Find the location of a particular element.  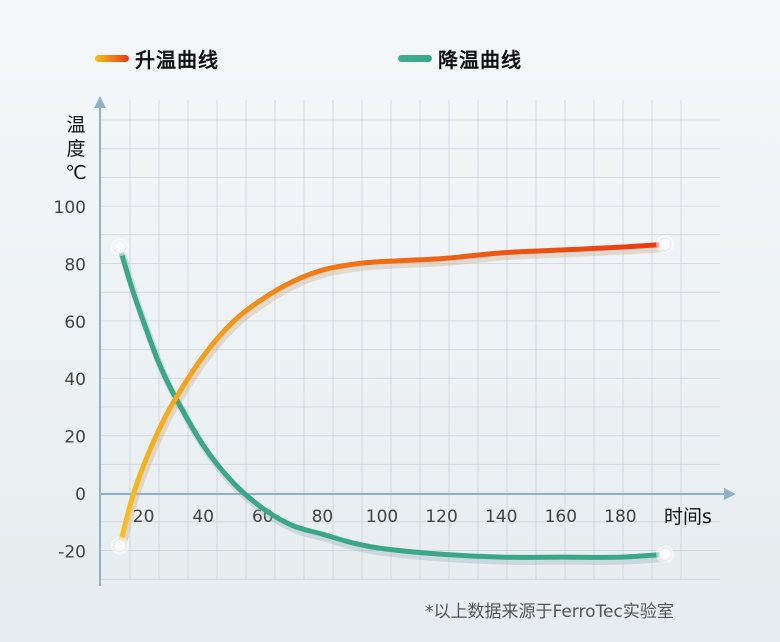

chart-legend: 升温曲线 降温曲线 is located at coordinates (390, 58).